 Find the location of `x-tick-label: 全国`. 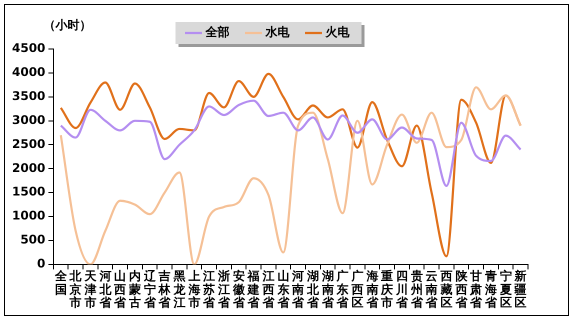

x-tick-label: 全国 is located at coordinates (61, 282).